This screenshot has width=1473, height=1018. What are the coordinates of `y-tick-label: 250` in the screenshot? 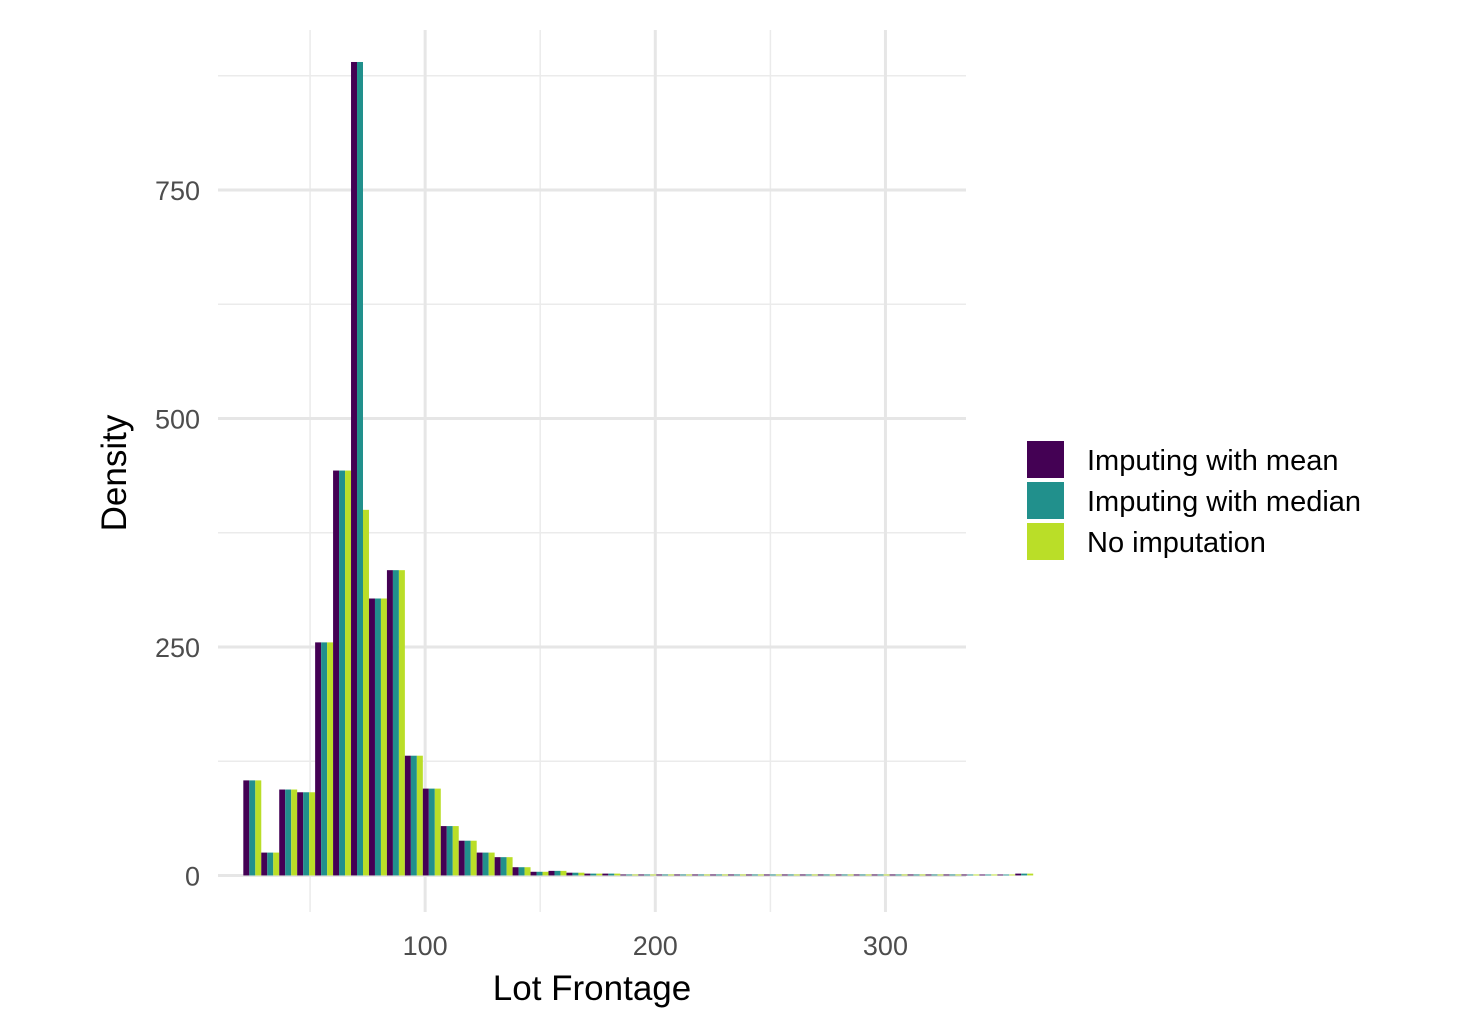 It's located at (177, 648).